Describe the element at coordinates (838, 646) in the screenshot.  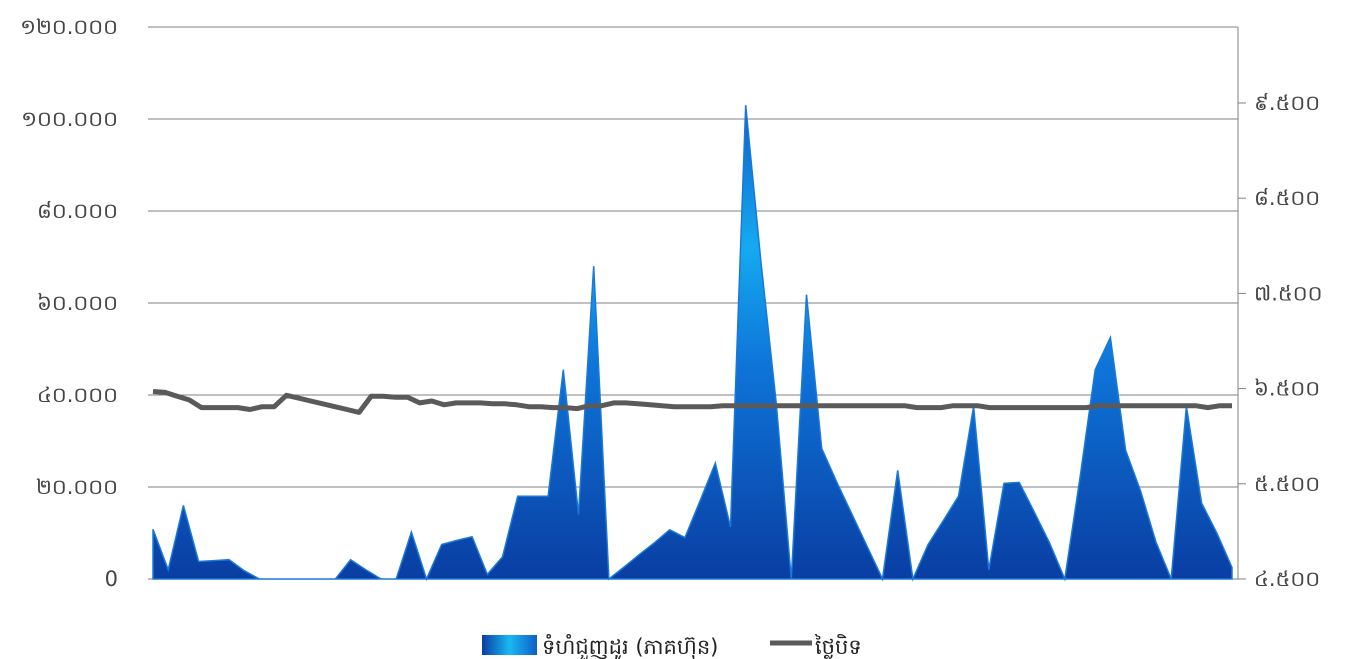
I see `legend-label-close: ថ្លៃបិទ` at that location.